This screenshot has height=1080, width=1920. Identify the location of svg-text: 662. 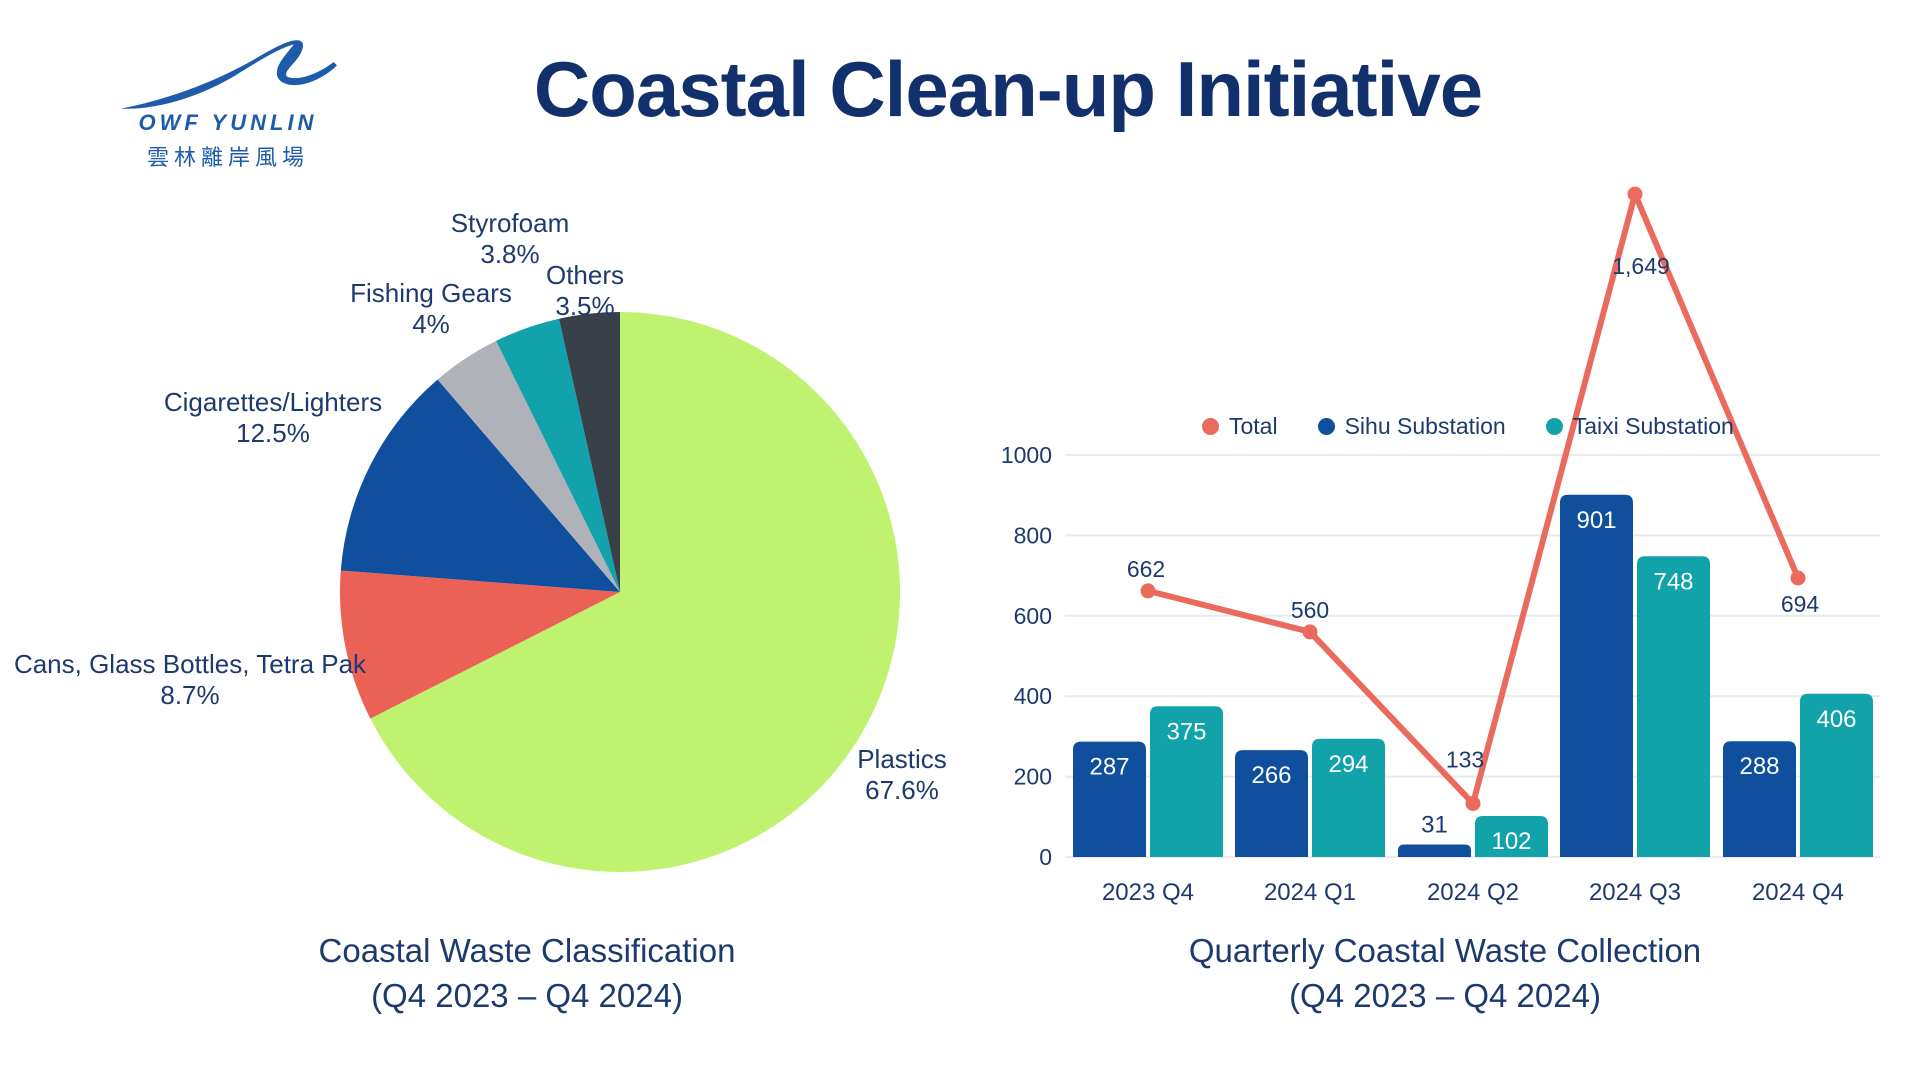
(1146, 569).